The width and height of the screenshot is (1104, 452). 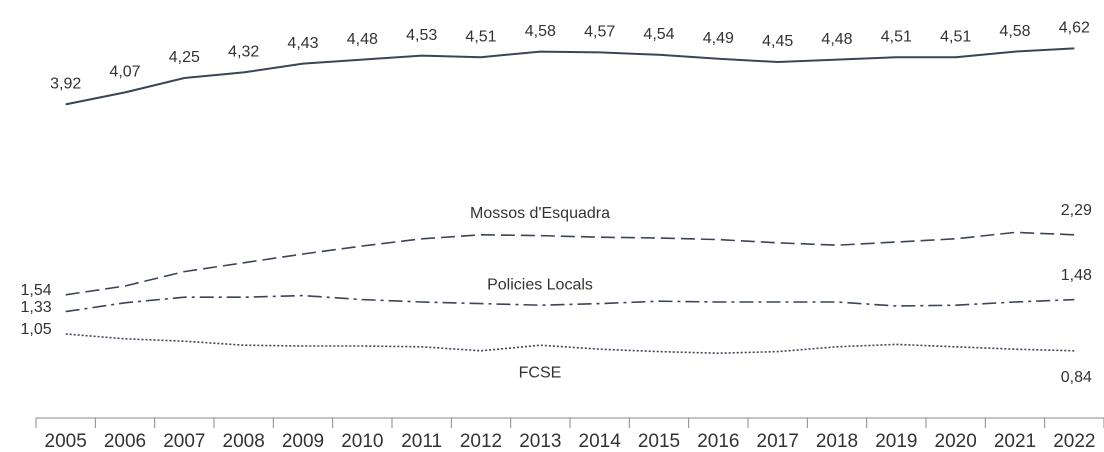 What do you see at coordinates (66, 441) in the screenshot?
I see `x-tick-label: 2005` at bounding box center [66, 441].